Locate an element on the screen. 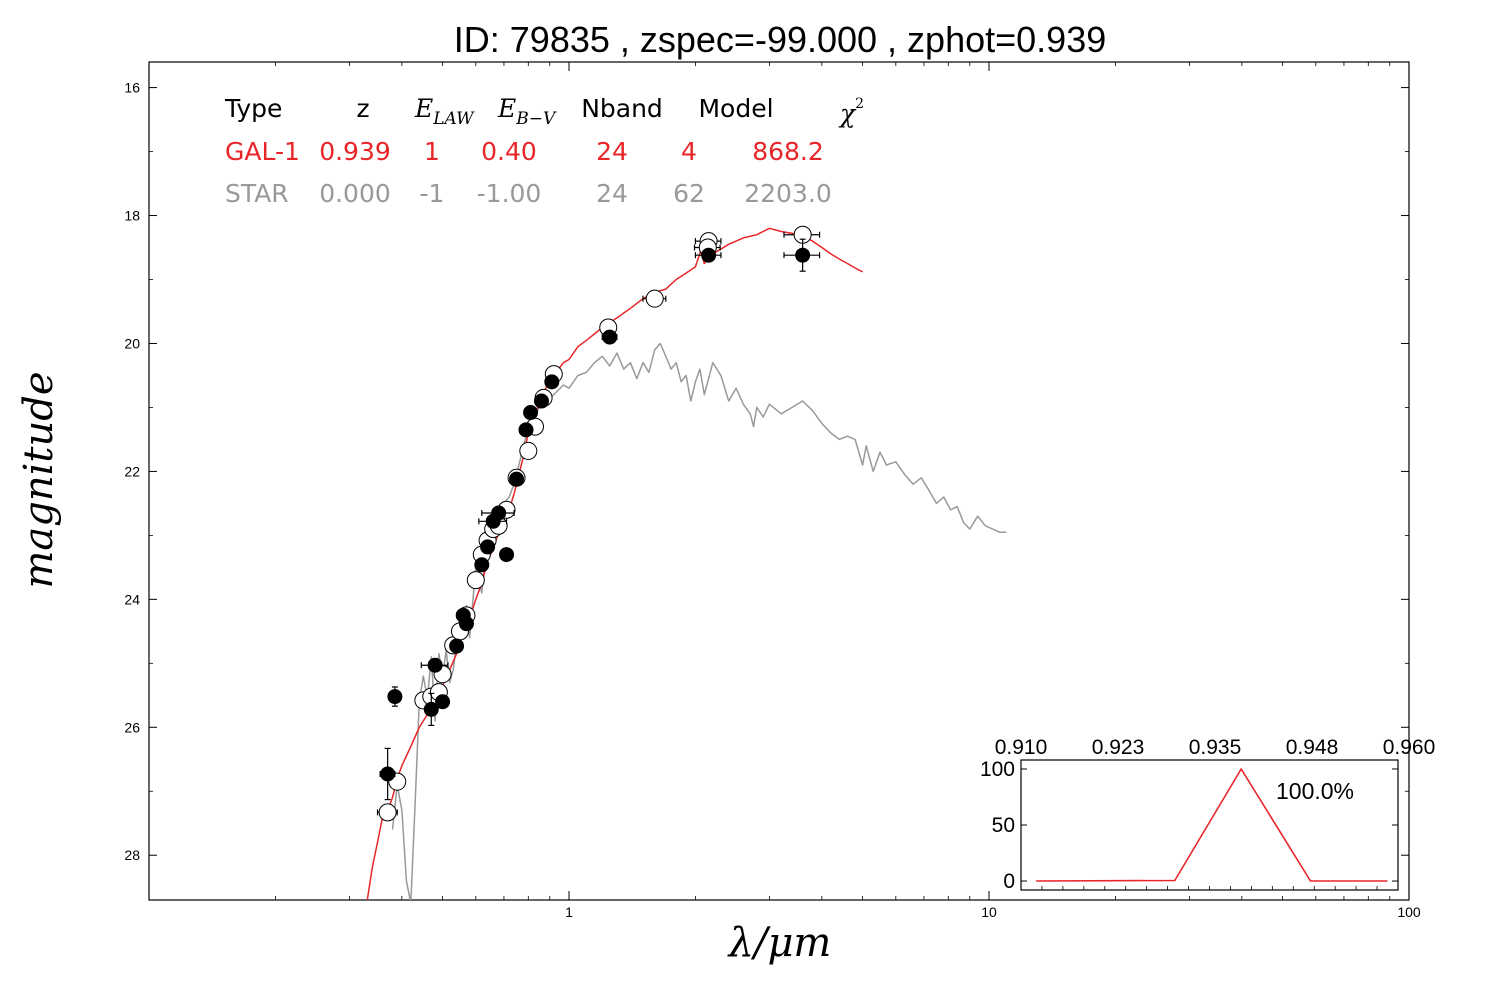 This screenshot has height=1000, width=1500. table-header-type: Type is located at coordinates (253, 108).